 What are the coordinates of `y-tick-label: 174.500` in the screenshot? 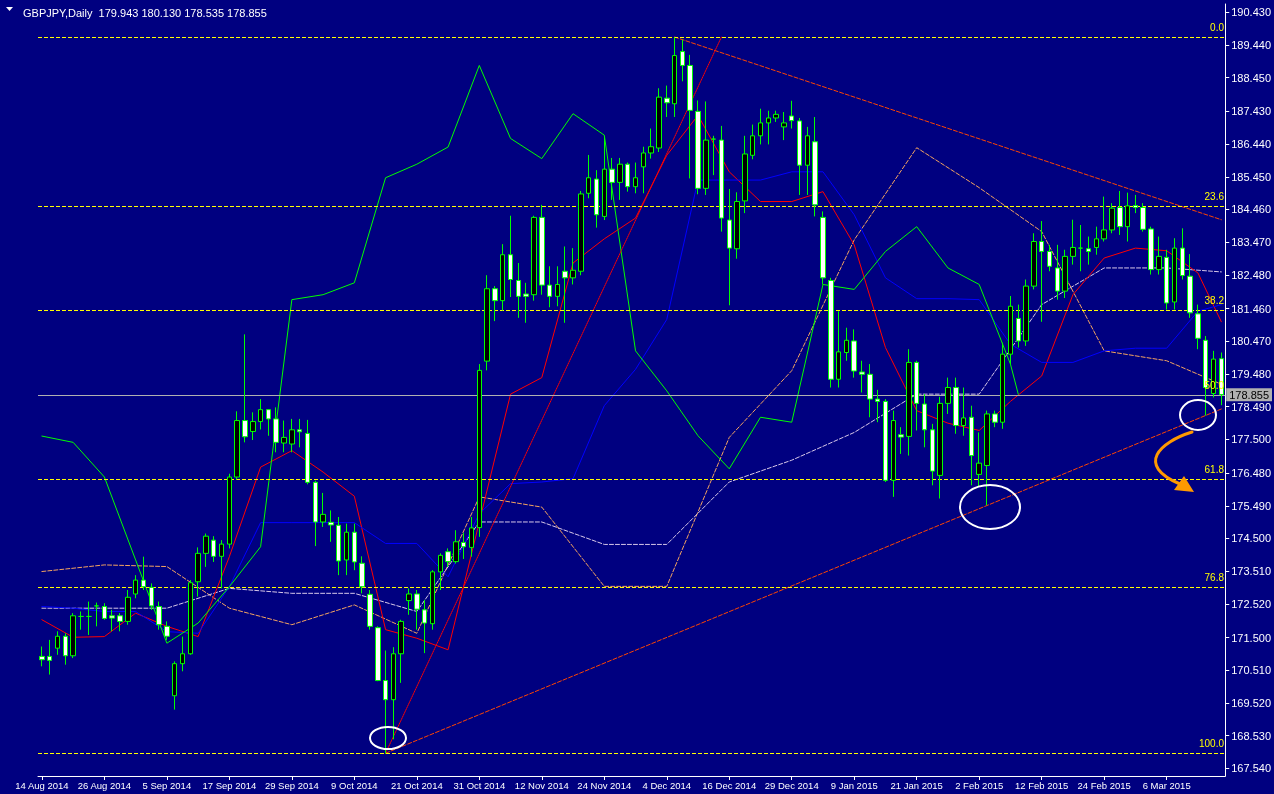 It's located at (1251, 538).